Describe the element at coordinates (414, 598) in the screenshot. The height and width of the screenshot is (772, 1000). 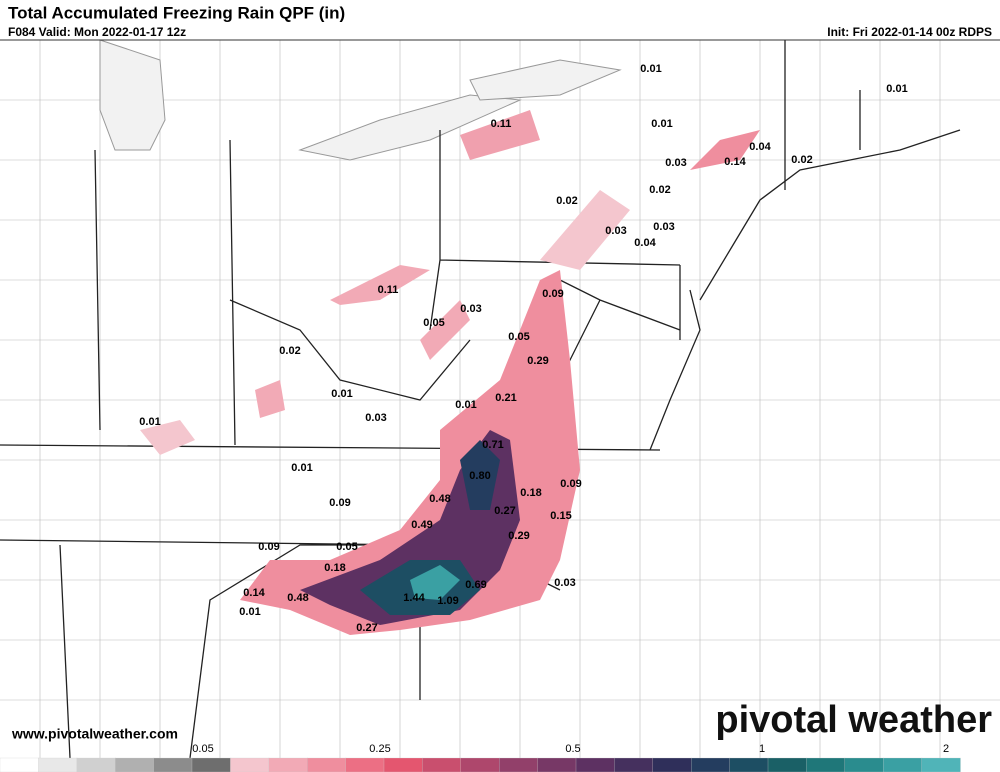
I see `qpf-label: 1.44` at that location.